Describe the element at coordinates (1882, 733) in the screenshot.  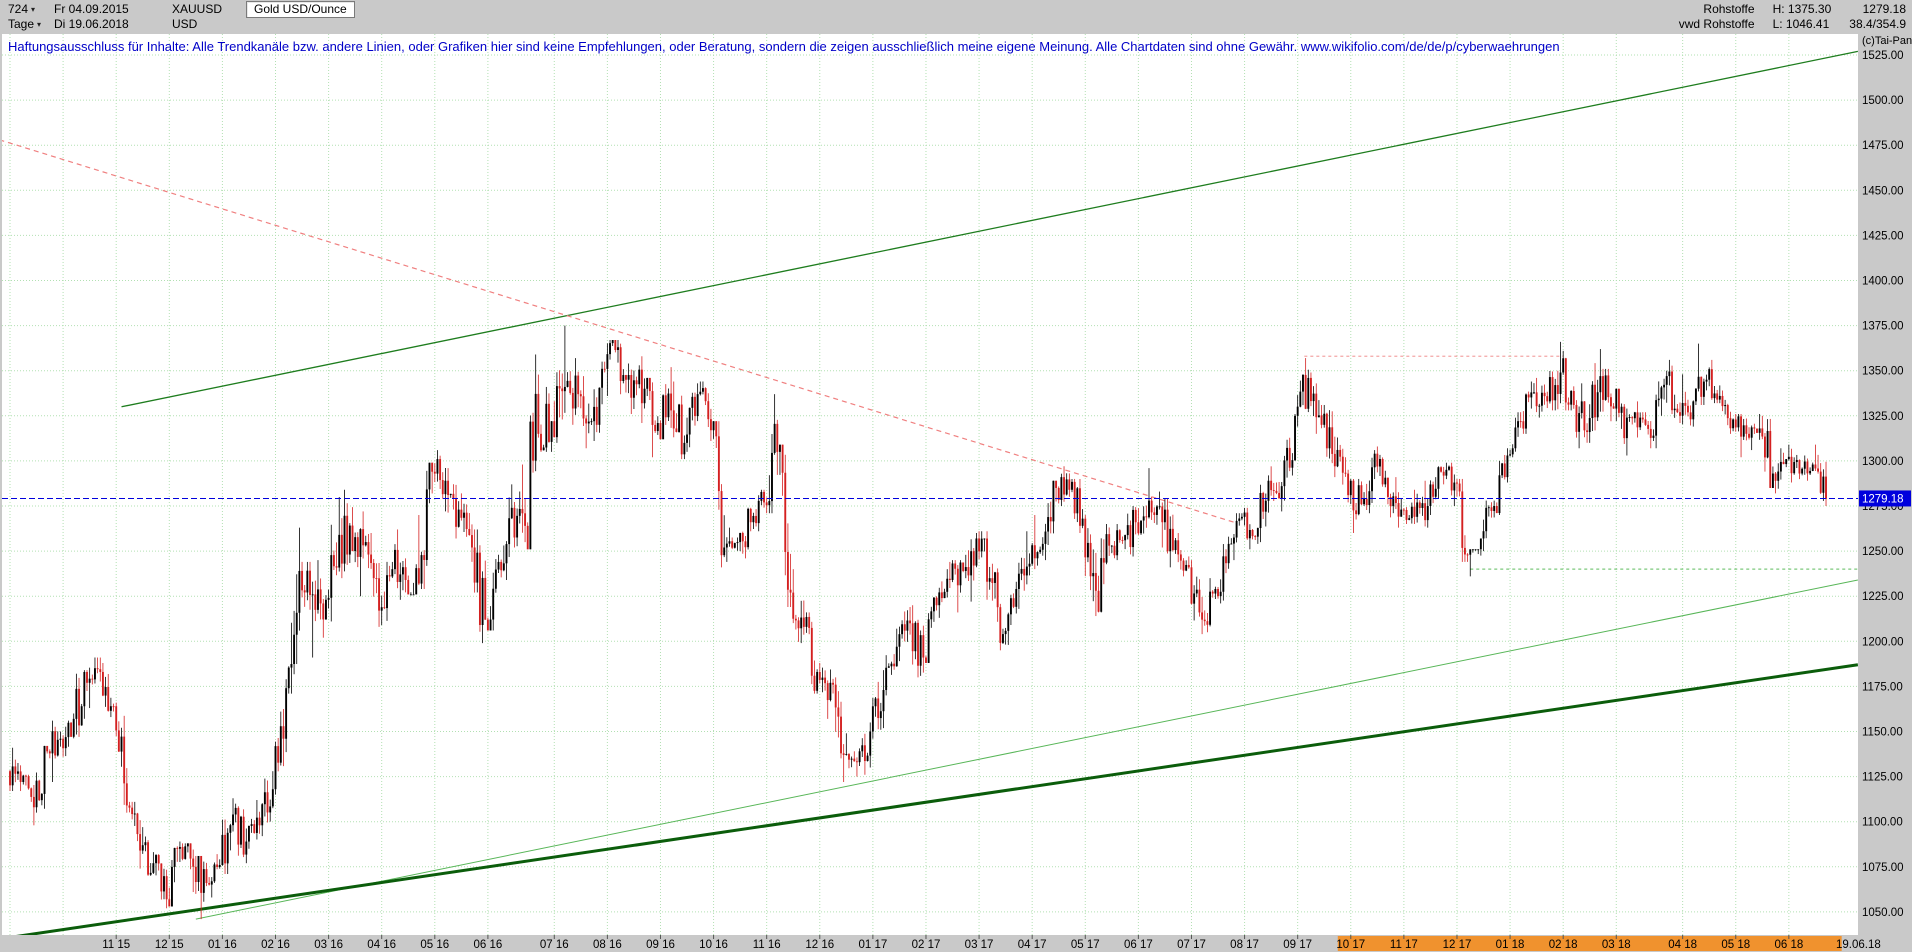
I see `price-tick-label: 1150.00` at that location.